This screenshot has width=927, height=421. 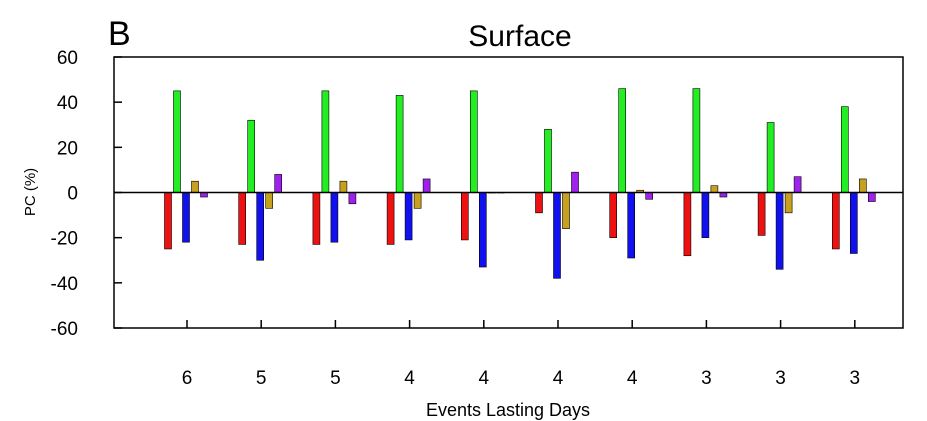 What do you see at coordinates (521, 354) in the screenshot?
I see `x-axis-ticks: 6 5 5 4 4 4 4 3 3 3` at bounding box center [521, 354].